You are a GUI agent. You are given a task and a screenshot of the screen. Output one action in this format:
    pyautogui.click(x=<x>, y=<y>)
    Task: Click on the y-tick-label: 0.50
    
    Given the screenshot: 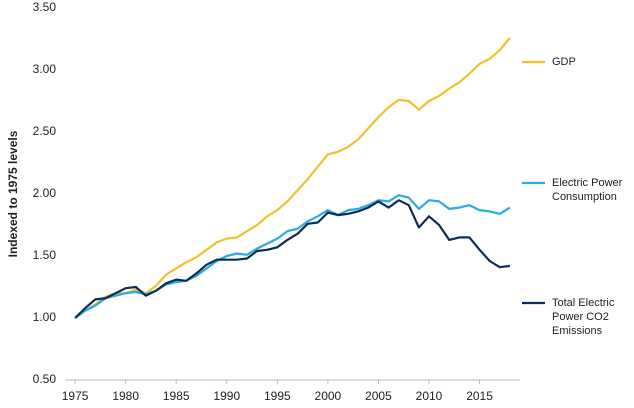 What is the action you would take?
    pyautogui.click(x=45, y=379)
    